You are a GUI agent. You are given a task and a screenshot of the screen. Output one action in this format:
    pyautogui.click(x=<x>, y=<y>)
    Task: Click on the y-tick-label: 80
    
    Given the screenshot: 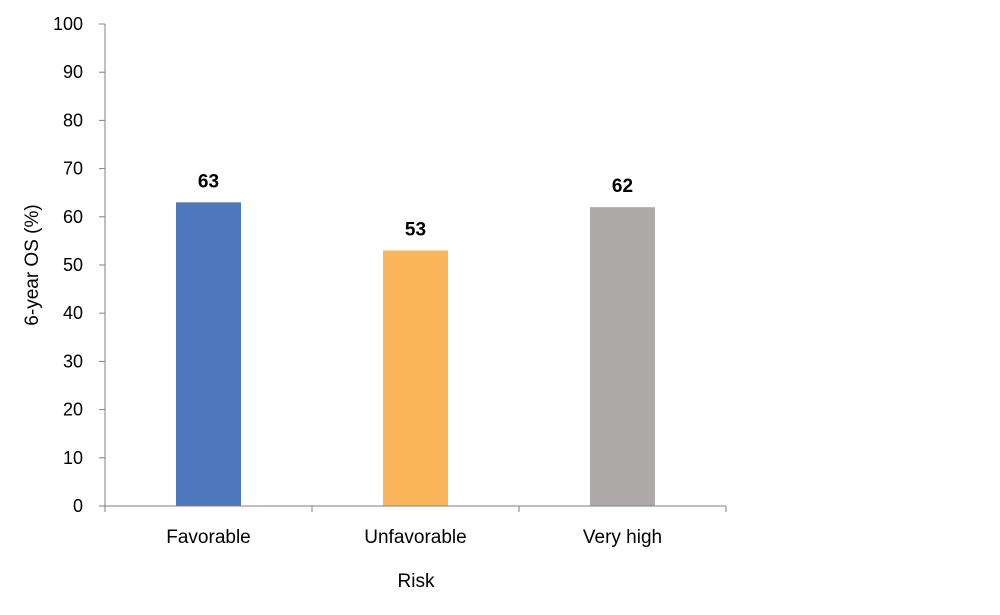 What is the action you would take?
    pyautogui.click(x=73, y=120)
    